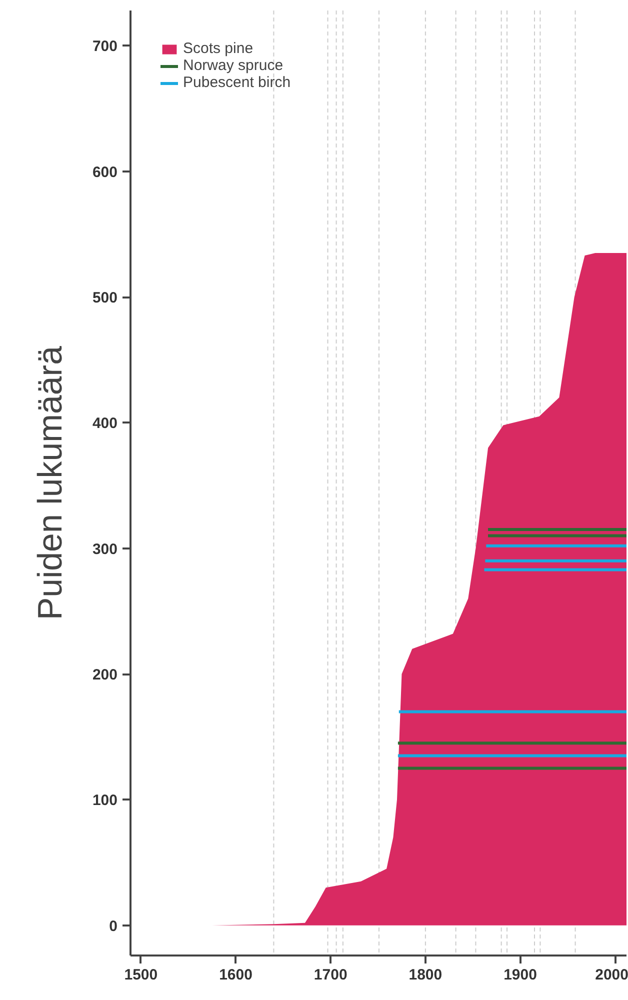 This screenshot has width=628, height=1000. I want to click on x-tick-label: 1800, so click(425, 975).